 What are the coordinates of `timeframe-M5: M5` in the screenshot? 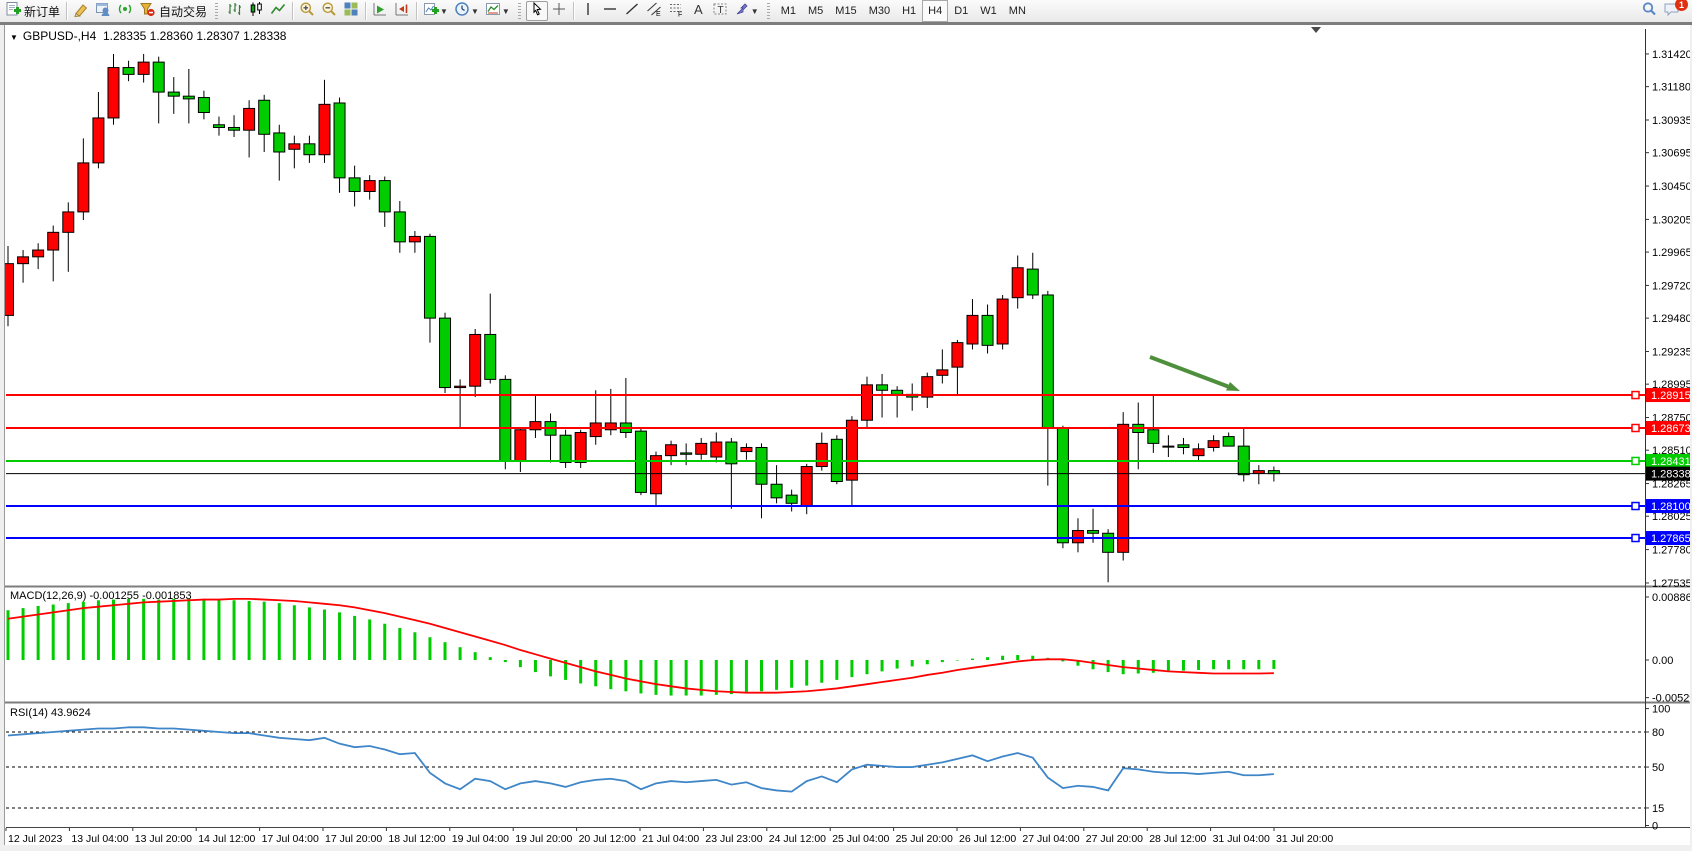 It's located at (816, 11).